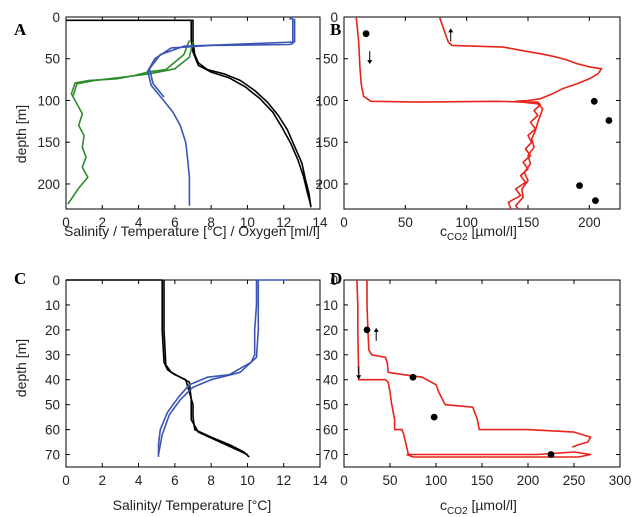 The height and width of the screenshot is (517, 642). I want to click on panel-d: D cCO2 [µmol/l], so click(423, 393).